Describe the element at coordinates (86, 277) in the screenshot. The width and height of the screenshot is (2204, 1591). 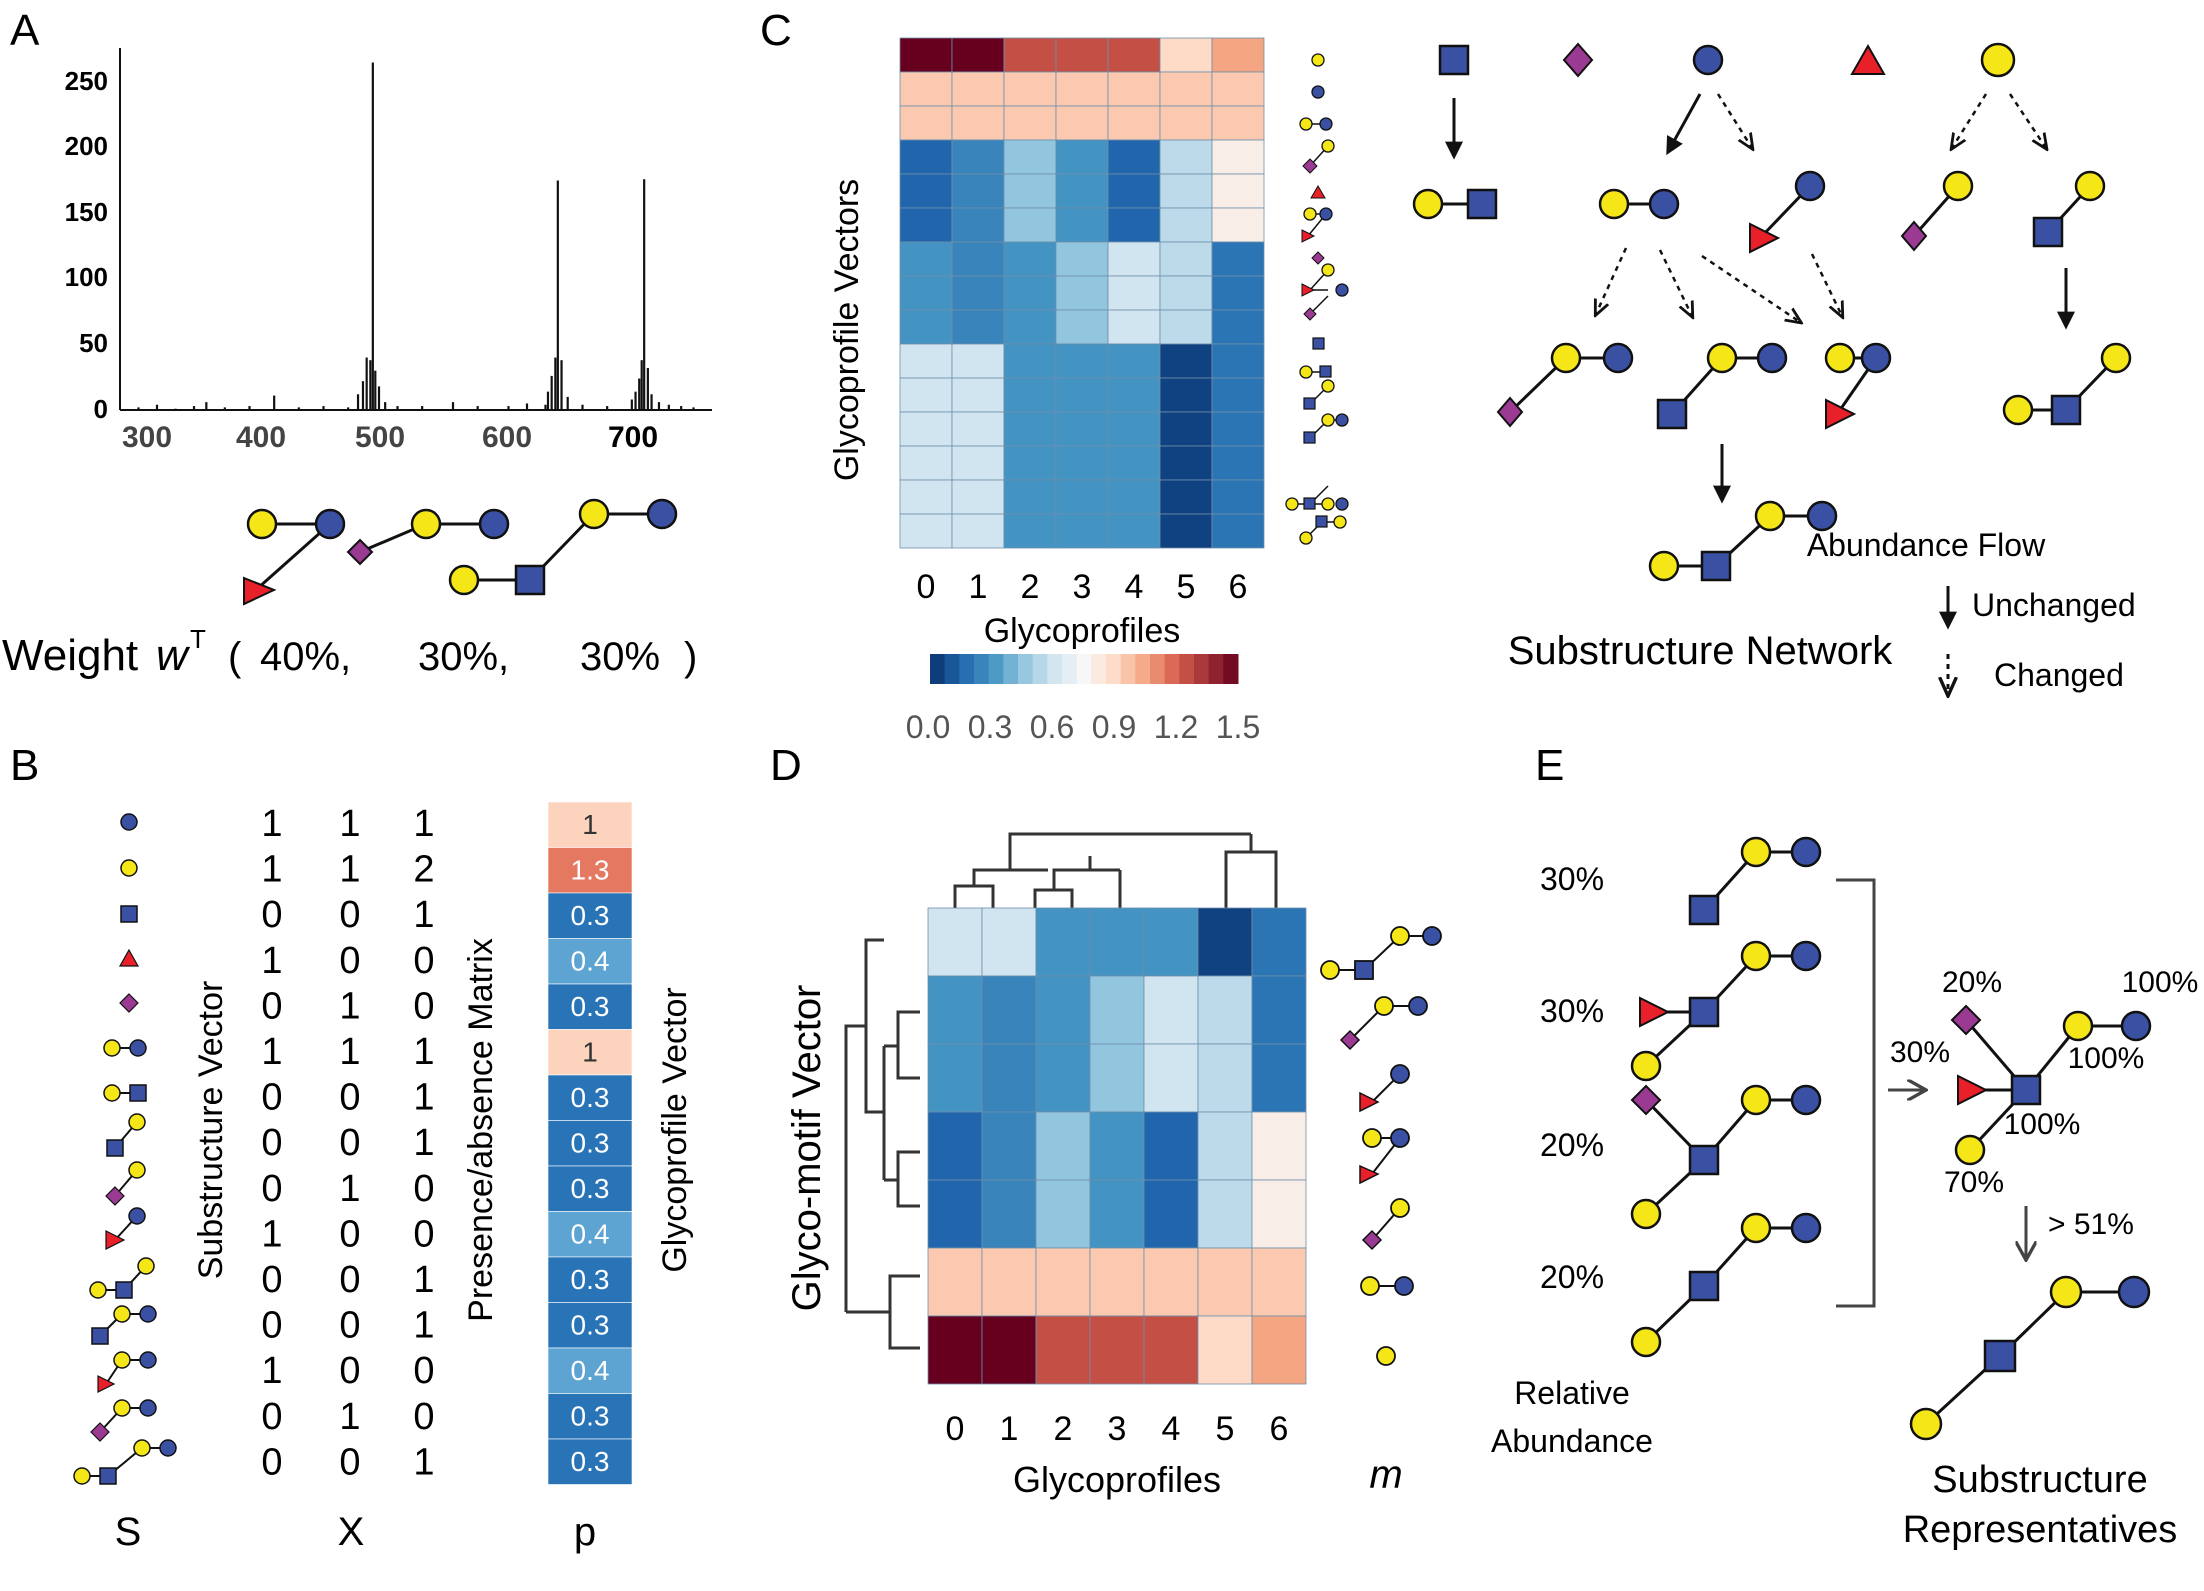
I see `y-tick-100: 100` at that location.